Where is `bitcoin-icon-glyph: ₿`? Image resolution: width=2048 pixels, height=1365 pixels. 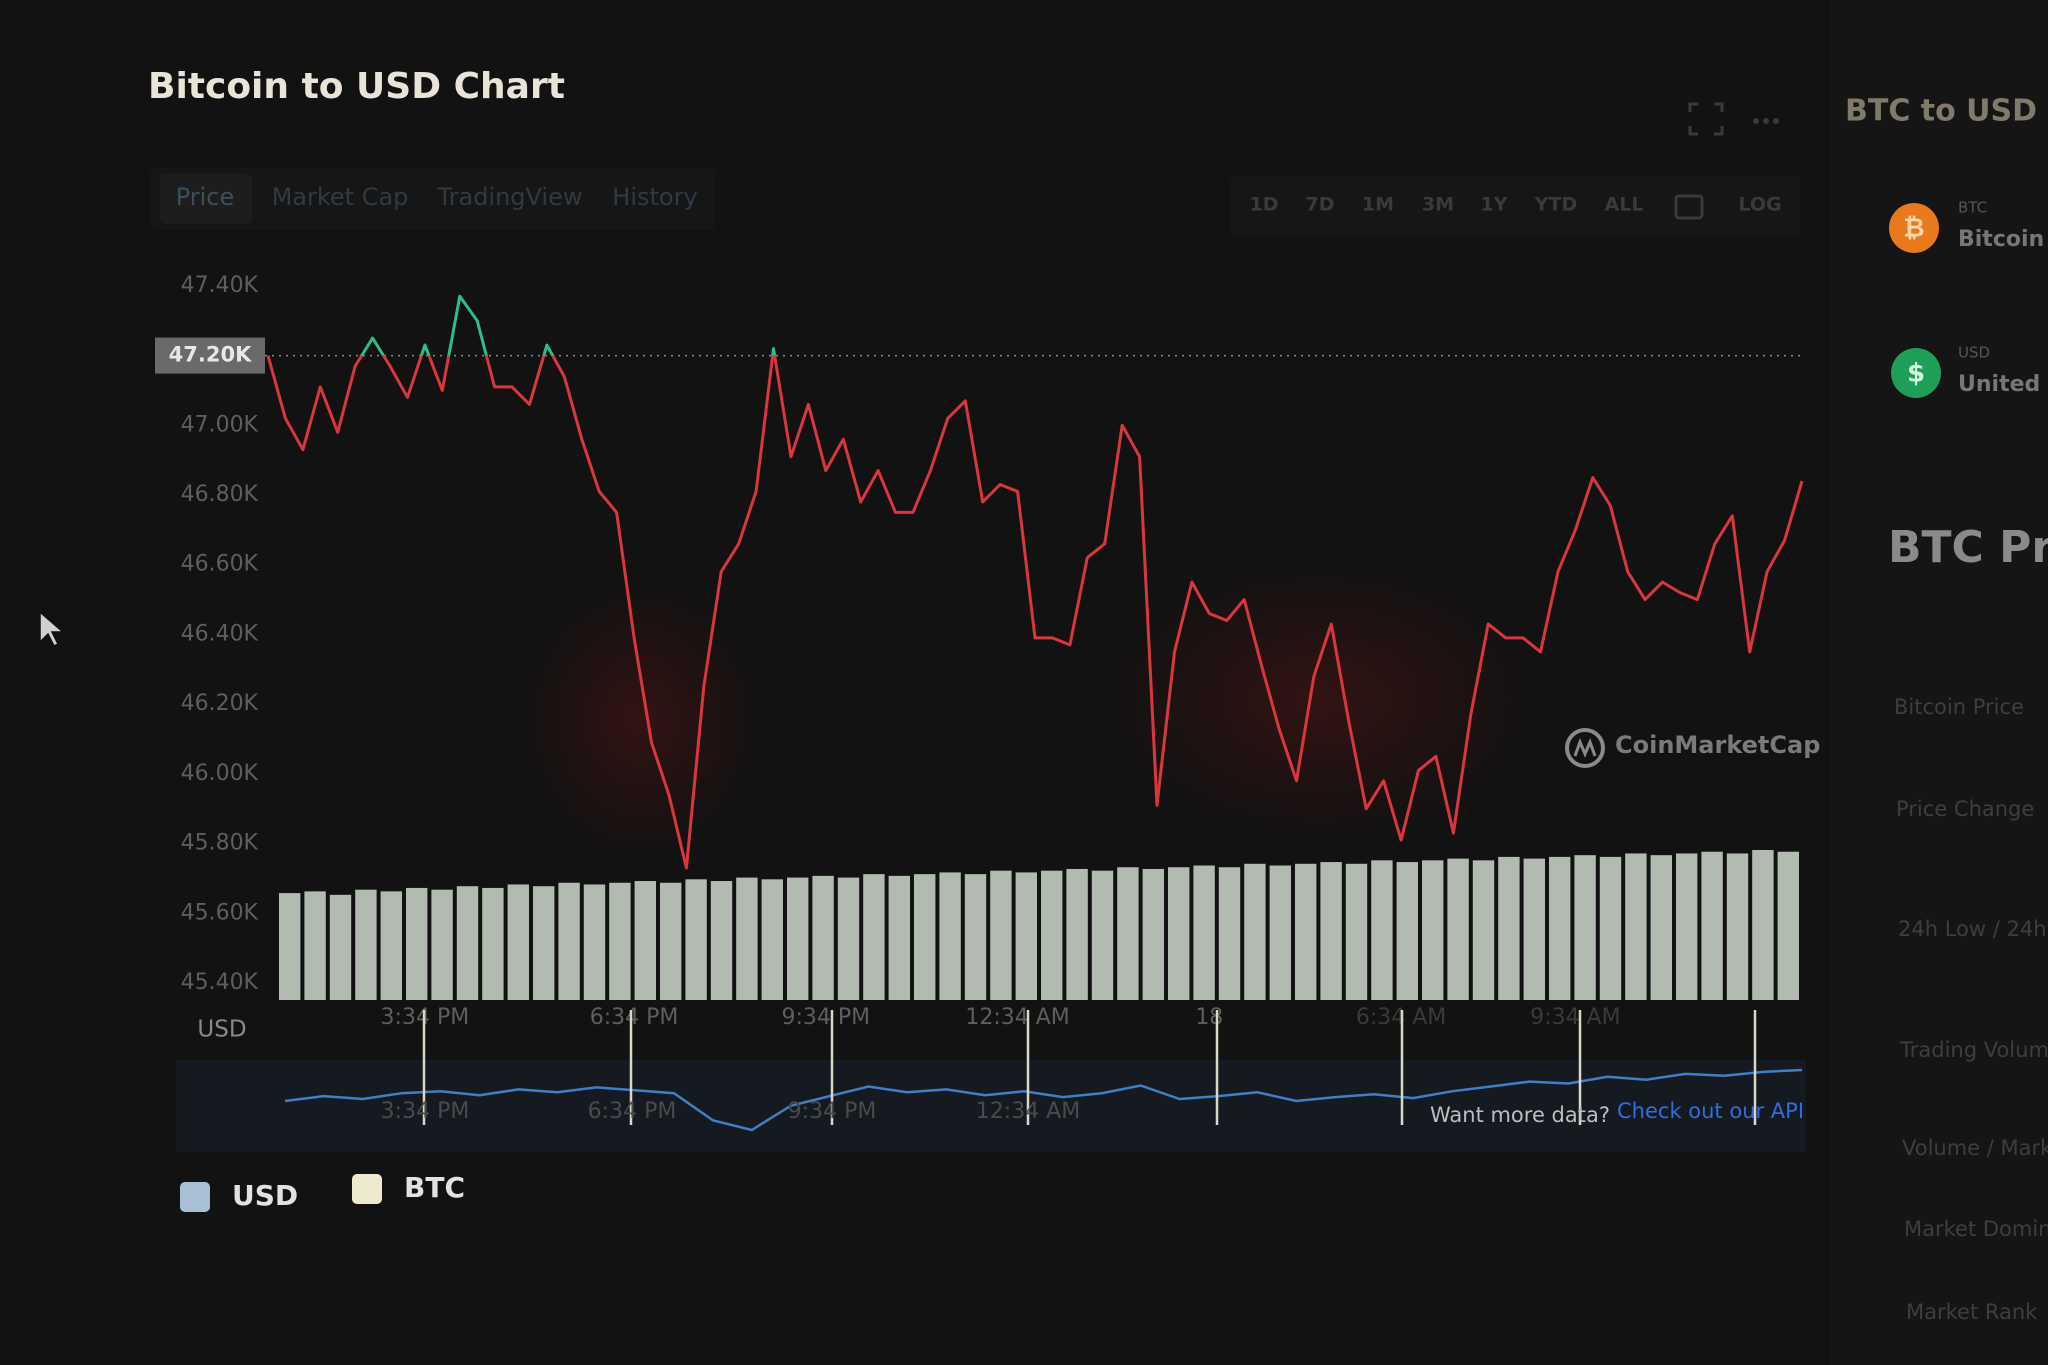 bitcoin-icon-glyph: ₿ is located at coordinates (1913, 229).